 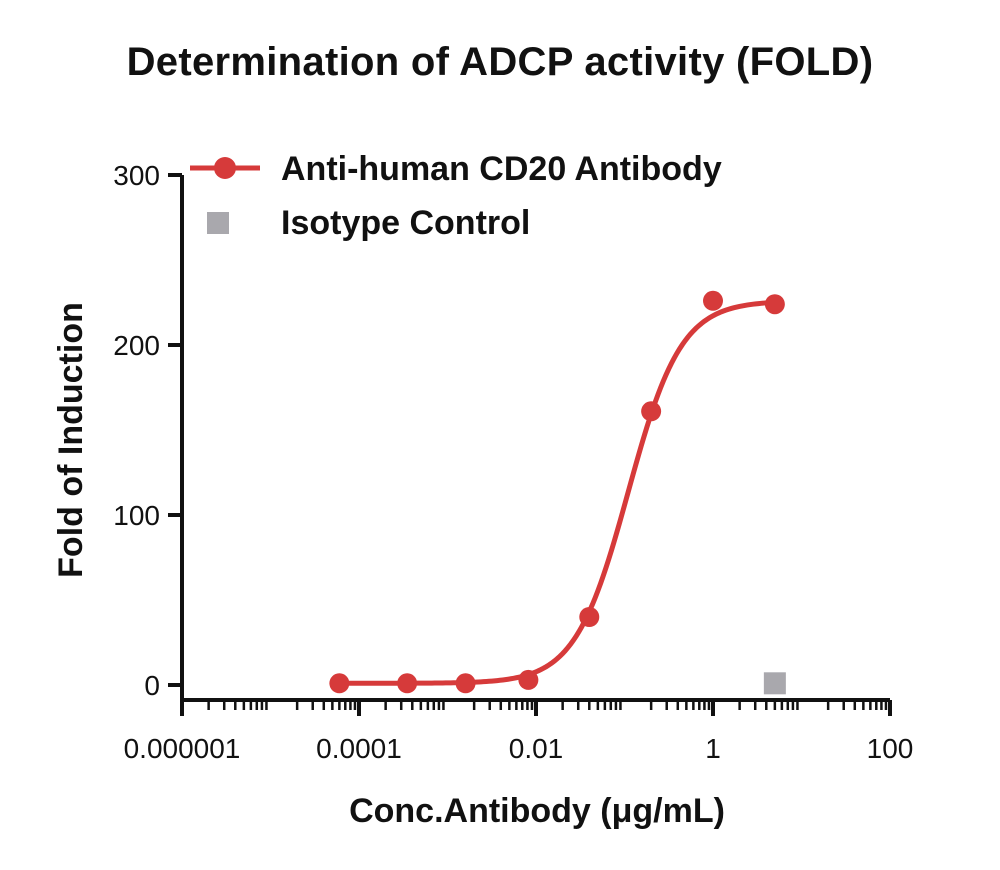 What do you see at coordinates (225, 168) in the screenshot?
I see `legend-marker-circle` at bounding box center [225, 168].